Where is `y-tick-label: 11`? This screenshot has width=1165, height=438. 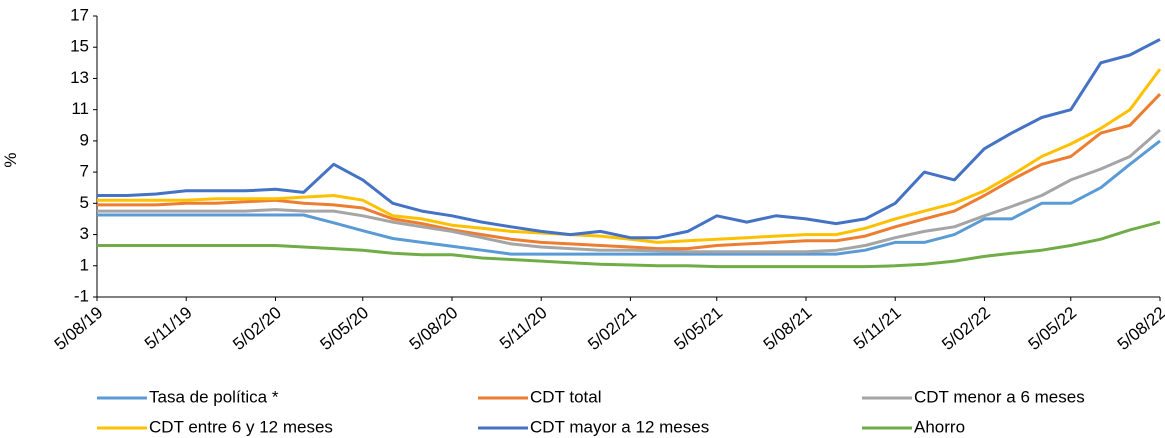 y-tick-label: 11 is located at coordinates (80, 108).